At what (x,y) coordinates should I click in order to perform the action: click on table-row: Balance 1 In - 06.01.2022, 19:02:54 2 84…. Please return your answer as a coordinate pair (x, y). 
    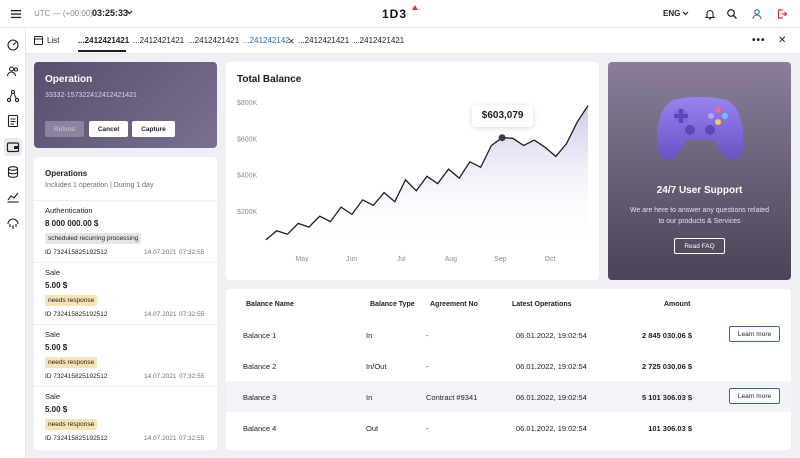
    Looking at the image, I should click on (508, 334).